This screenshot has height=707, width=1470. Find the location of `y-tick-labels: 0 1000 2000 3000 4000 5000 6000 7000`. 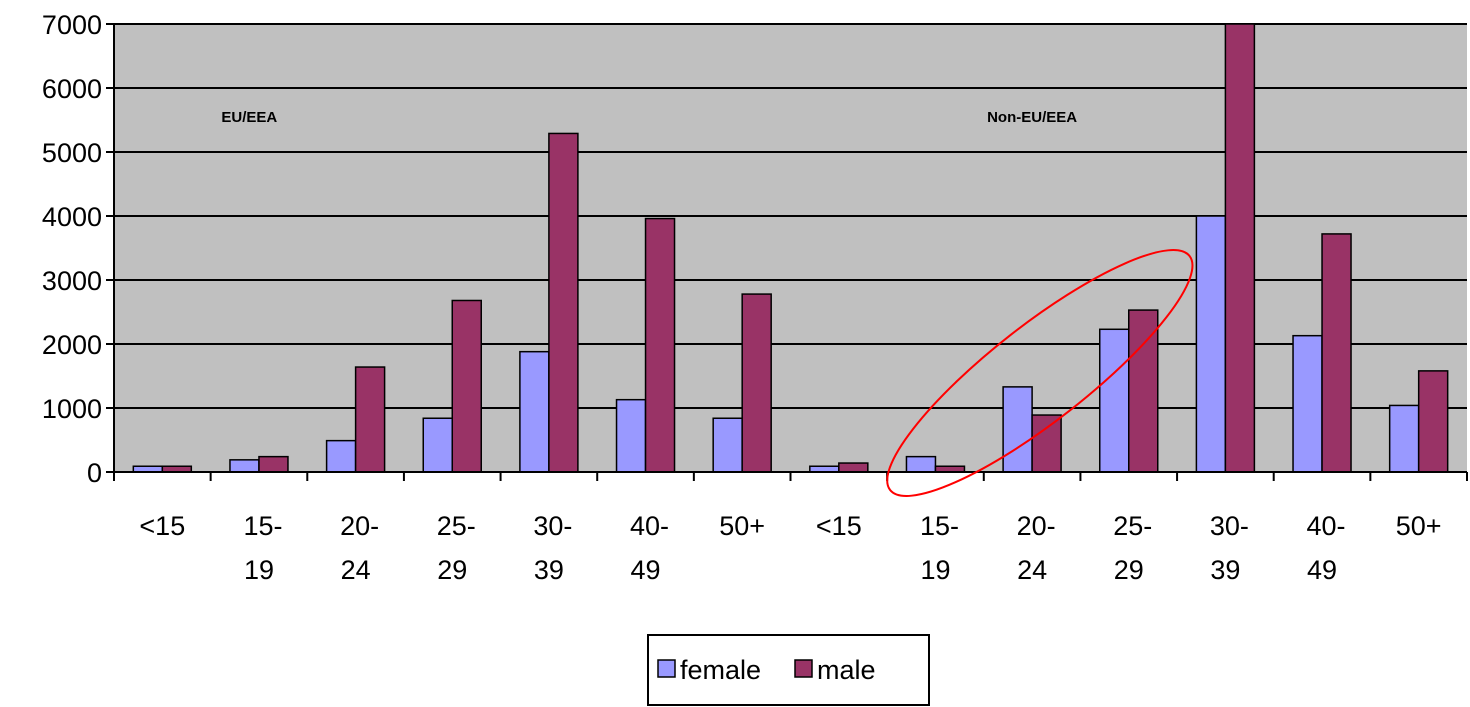

y-tick-labels: 0 1000 2000 3000 4000 5000 6000 7000 is located at coordinates (72, 249).